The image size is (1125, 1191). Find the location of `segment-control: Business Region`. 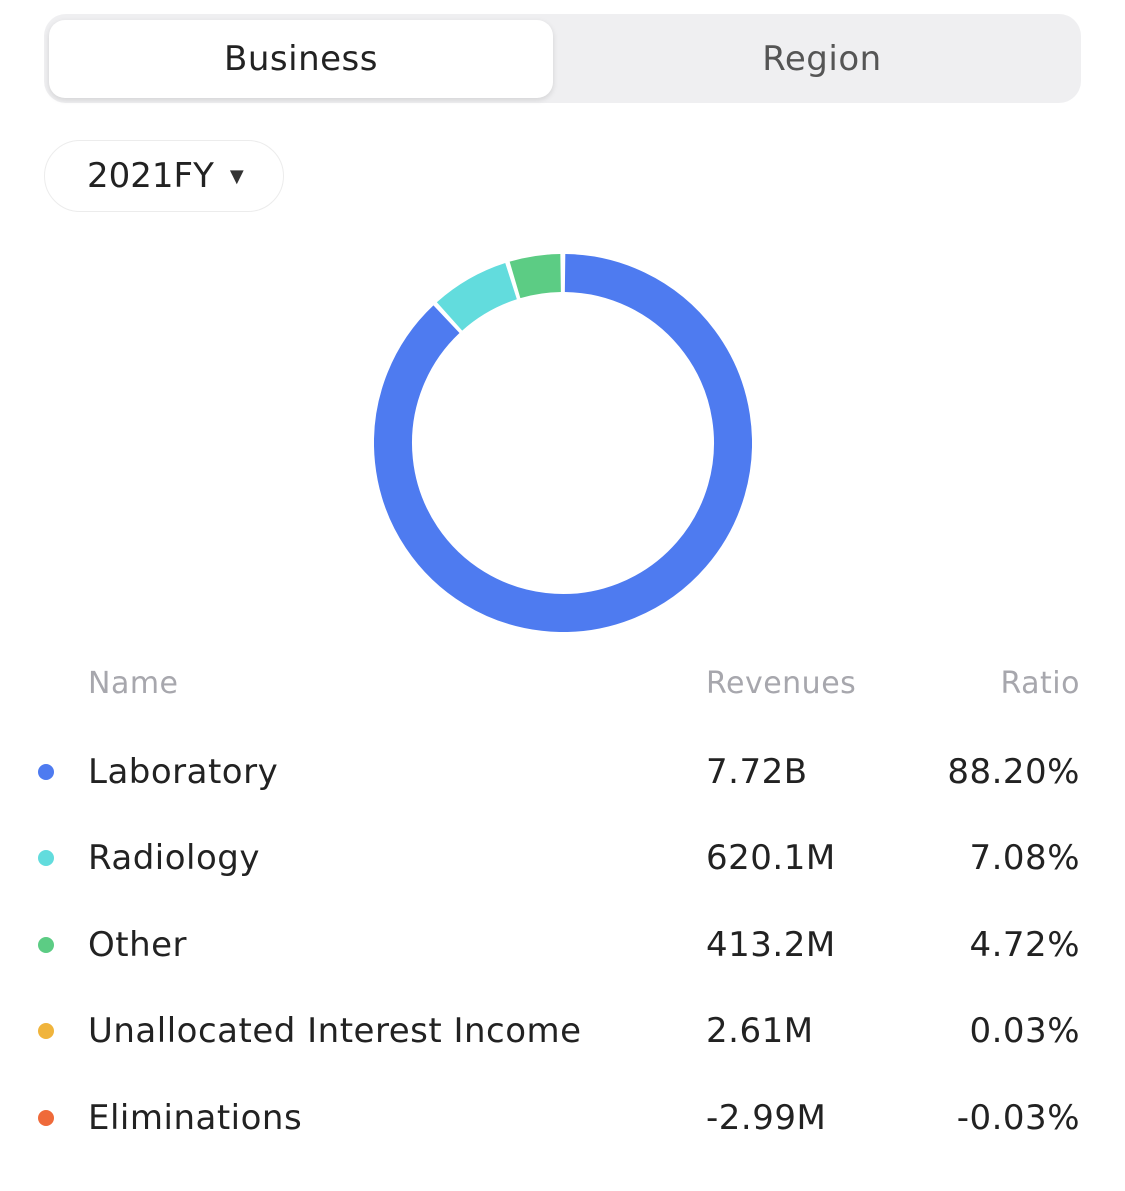

segment-control: Business Region is located at coordinates (562, 58).